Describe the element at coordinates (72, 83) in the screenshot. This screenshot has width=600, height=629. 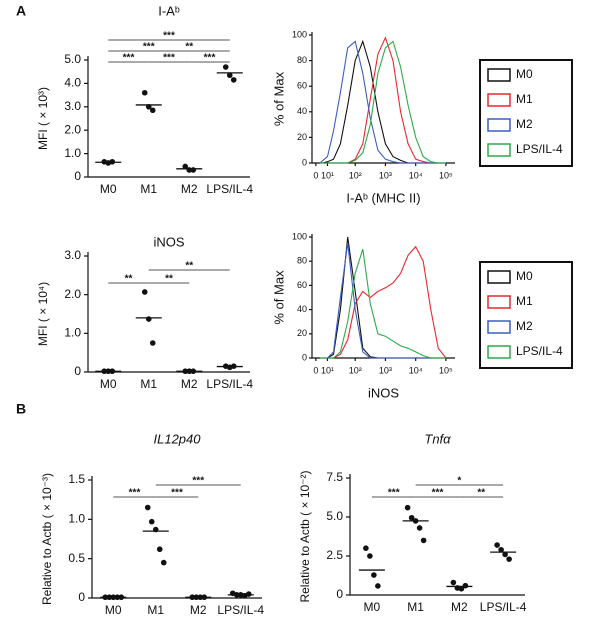
I see `y-tick-label: 4.0` at that location.